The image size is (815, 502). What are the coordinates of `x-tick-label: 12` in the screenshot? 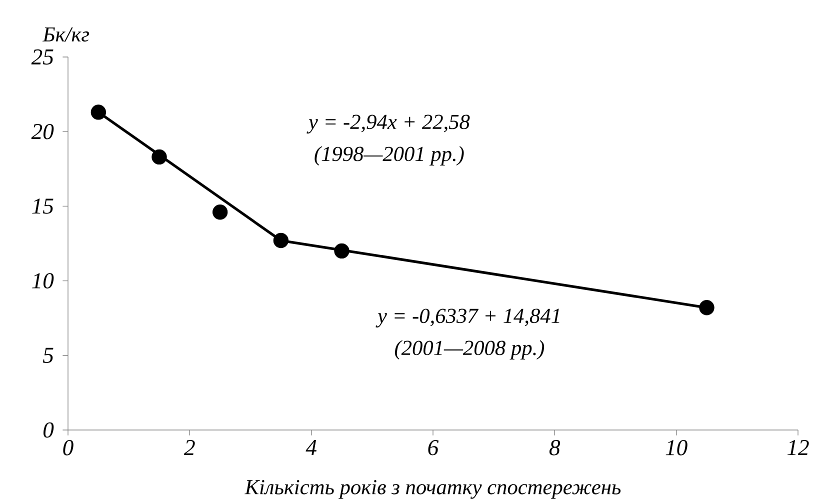 It's located at (798, 448).